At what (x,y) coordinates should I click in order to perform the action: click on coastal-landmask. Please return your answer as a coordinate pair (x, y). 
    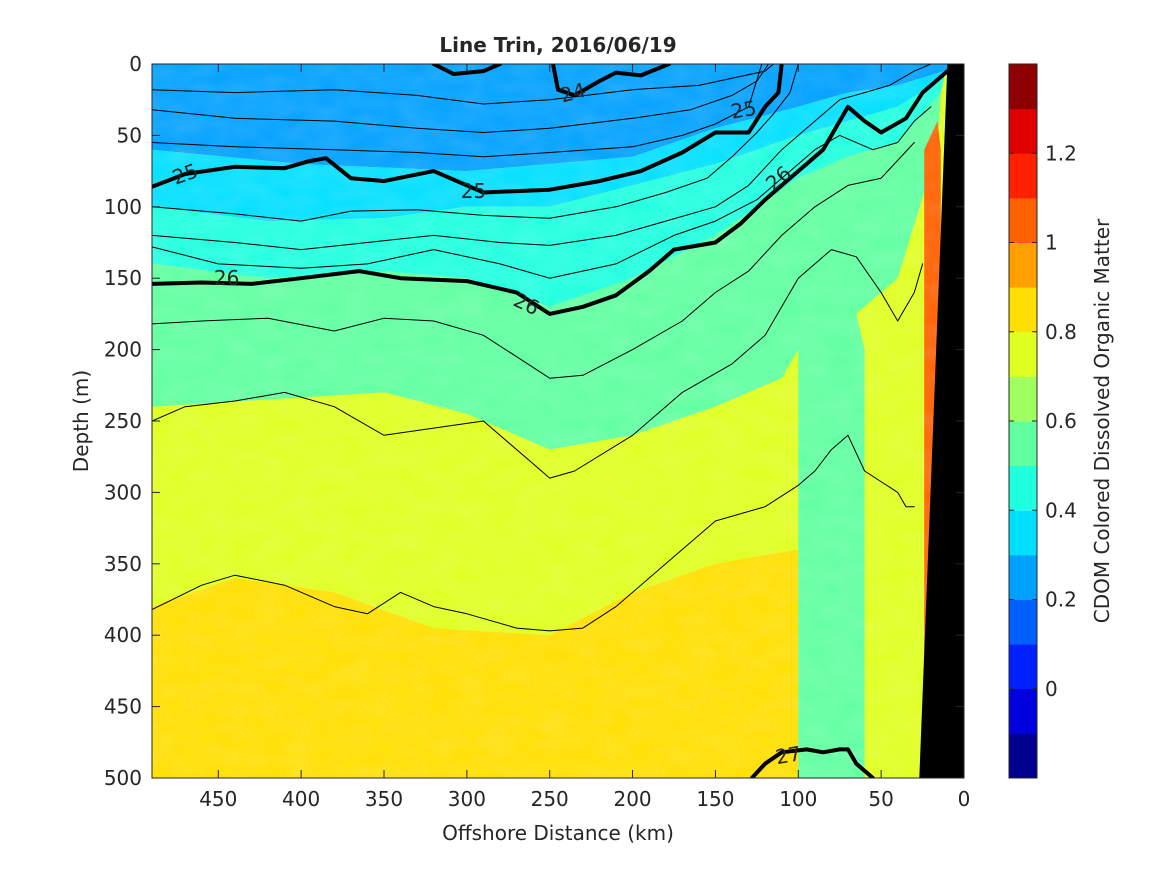
    Looking at the image, I should click on (941, 421).